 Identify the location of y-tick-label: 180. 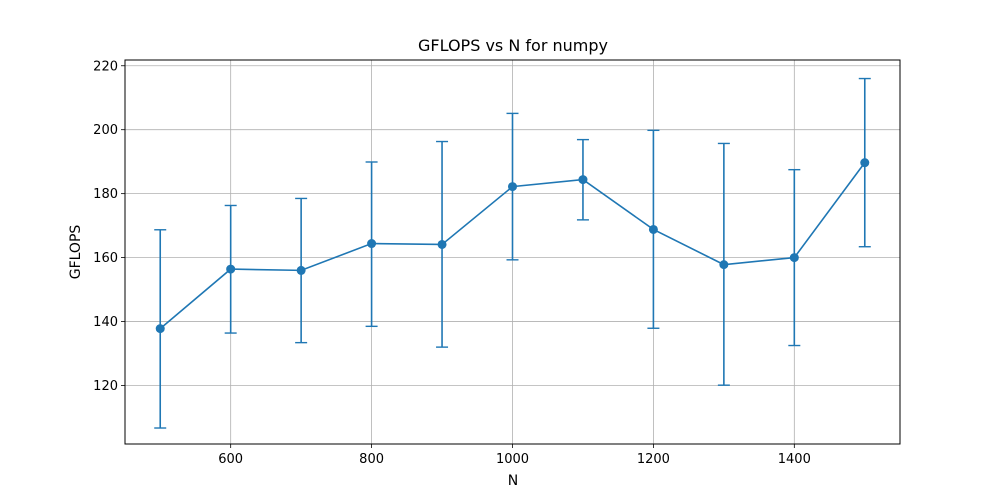
(105, 194).